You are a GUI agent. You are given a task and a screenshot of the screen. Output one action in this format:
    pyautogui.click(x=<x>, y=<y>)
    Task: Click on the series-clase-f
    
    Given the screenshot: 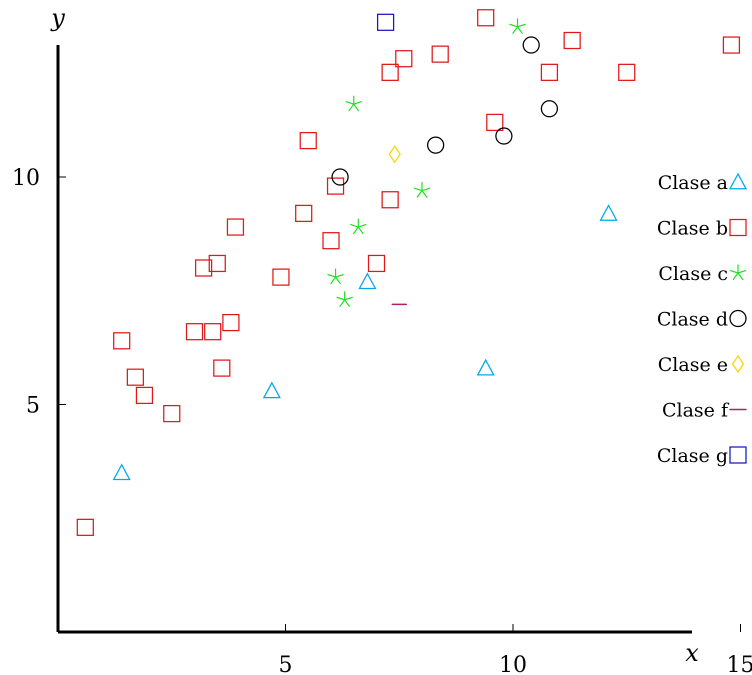 What is the action you would take?
    pyautogui.click(x=399, y=304)
    